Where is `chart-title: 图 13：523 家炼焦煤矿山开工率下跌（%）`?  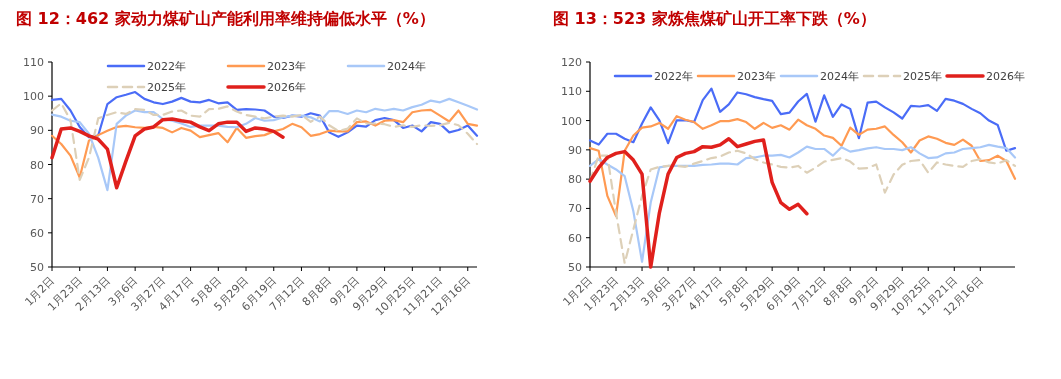
chart-title: 图 13：523 家炼焦煤矿山开工率下跌（%） is located at coordinates (714, 18).